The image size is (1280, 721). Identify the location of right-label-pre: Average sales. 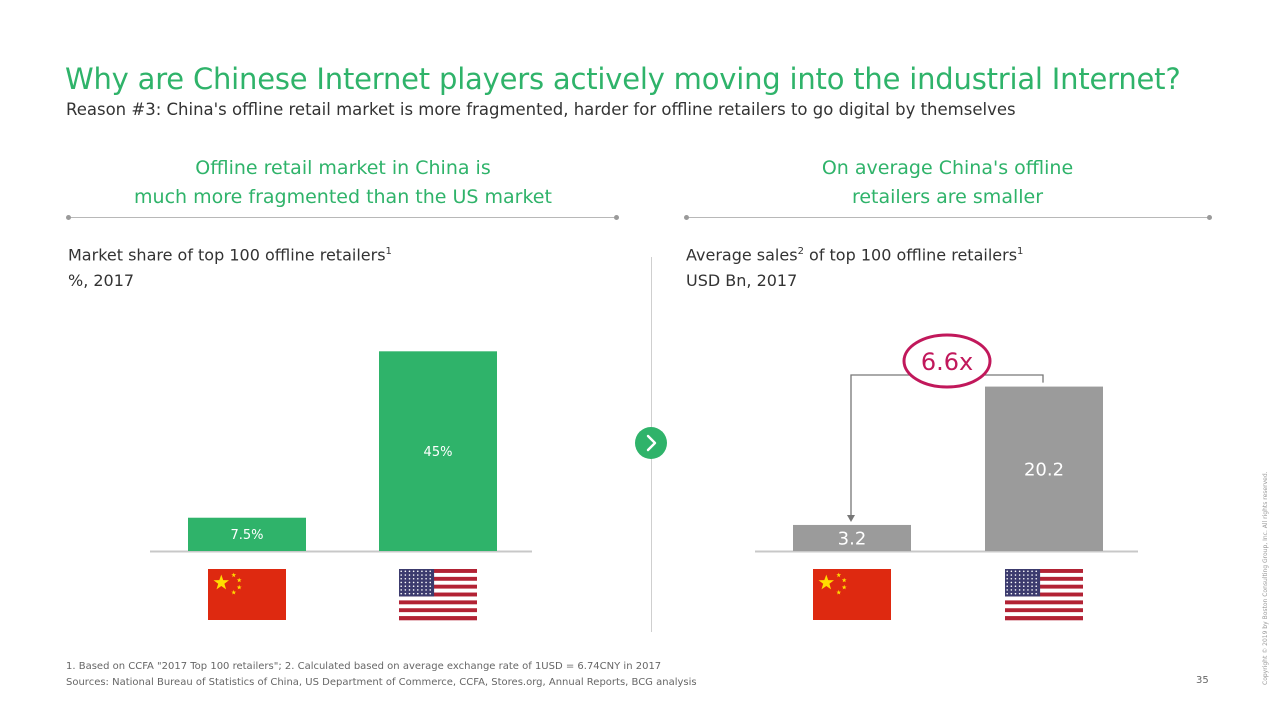
(742, 255).